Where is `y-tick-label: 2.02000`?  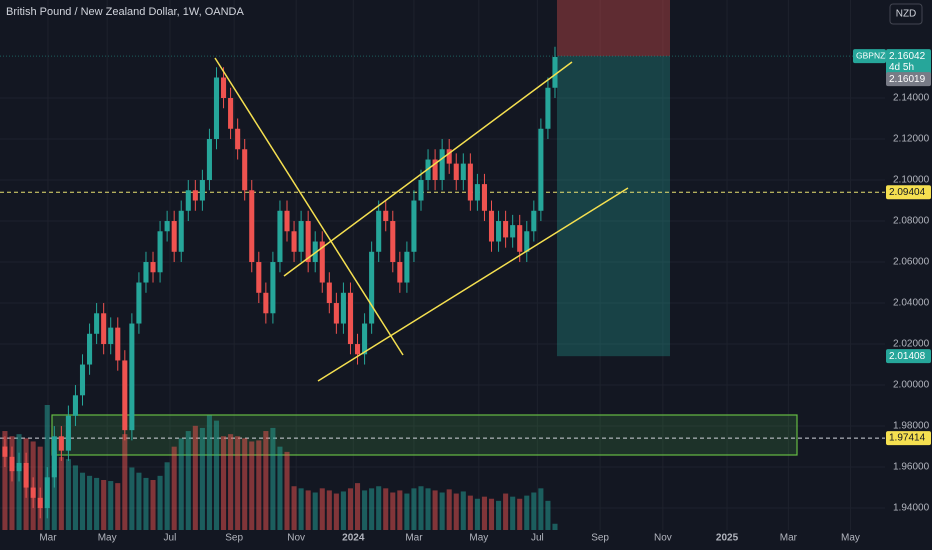
y-tick-label: 2.02000 is located at coordinates (911, 344).